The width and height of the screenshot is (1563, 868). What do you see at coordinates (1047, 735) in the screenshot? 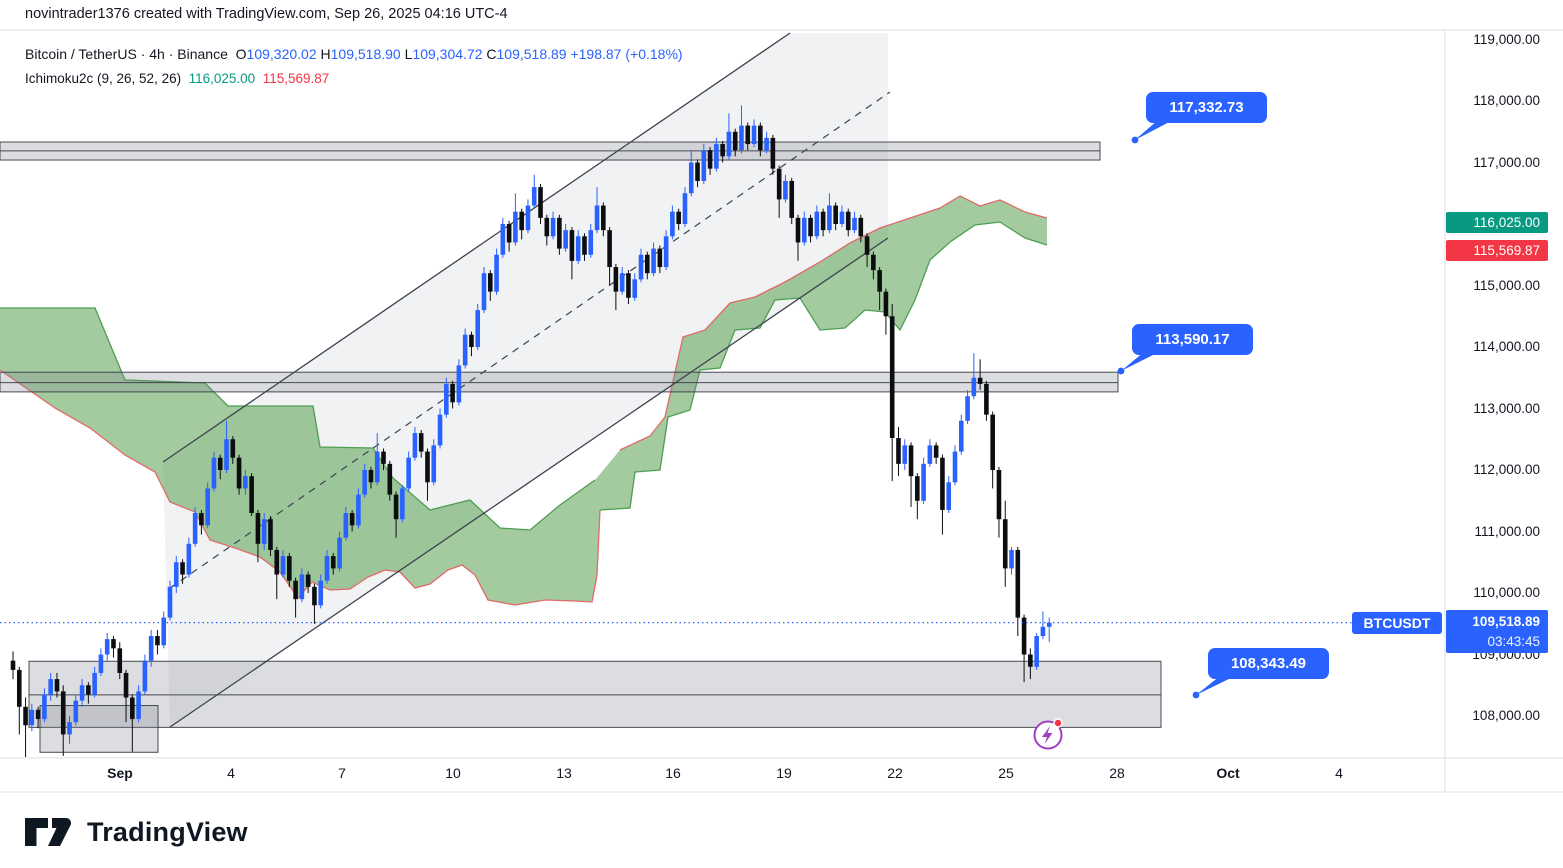
I see `lightning-bolt-icon` at bounding box center [1047, 735].